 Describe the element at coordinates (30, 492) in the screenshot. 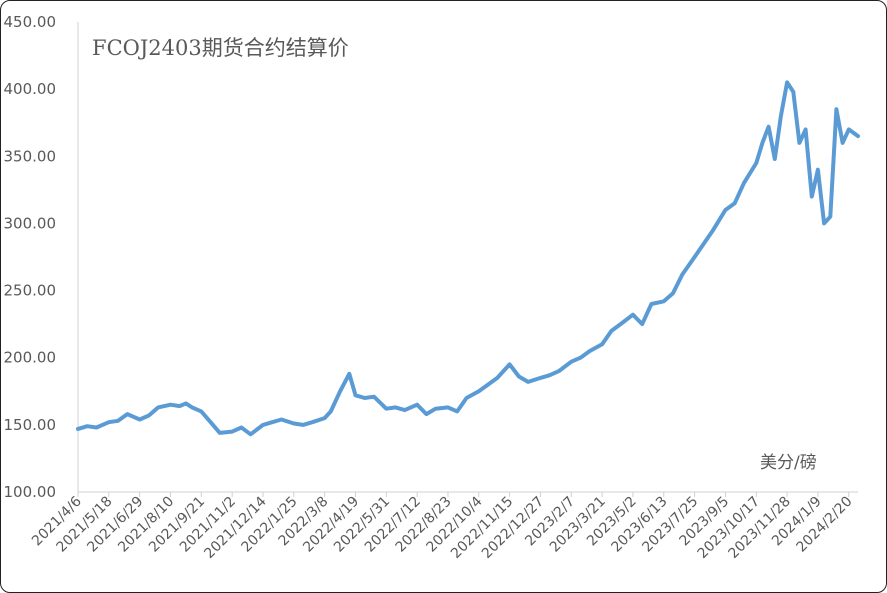

I see `y-tick-label: 100.00` at that location.